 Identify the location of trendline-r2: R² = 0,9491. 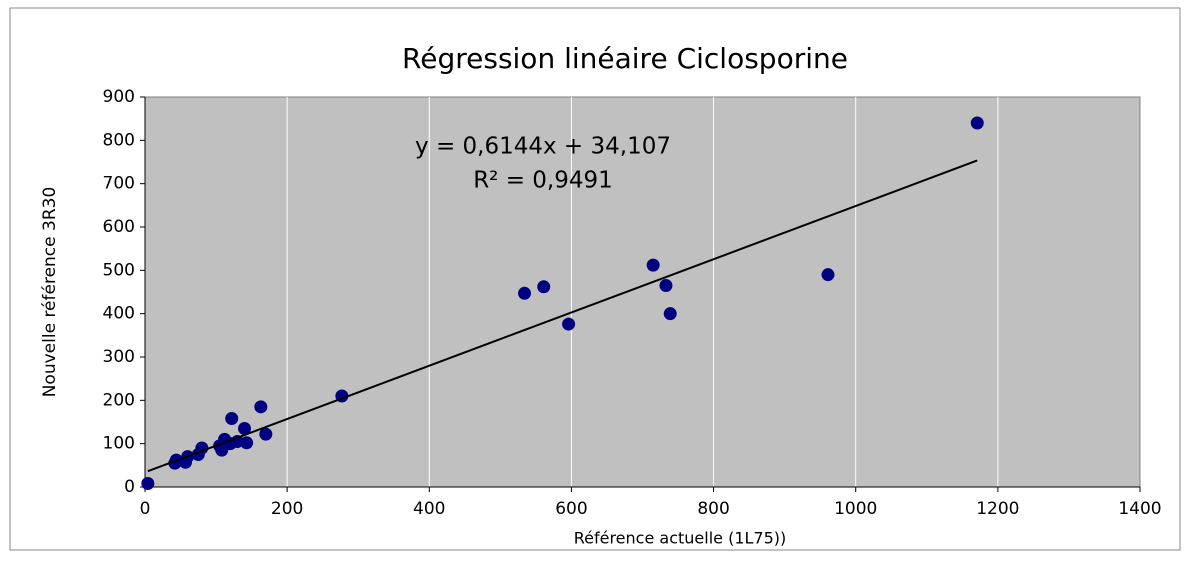
(543, 181).